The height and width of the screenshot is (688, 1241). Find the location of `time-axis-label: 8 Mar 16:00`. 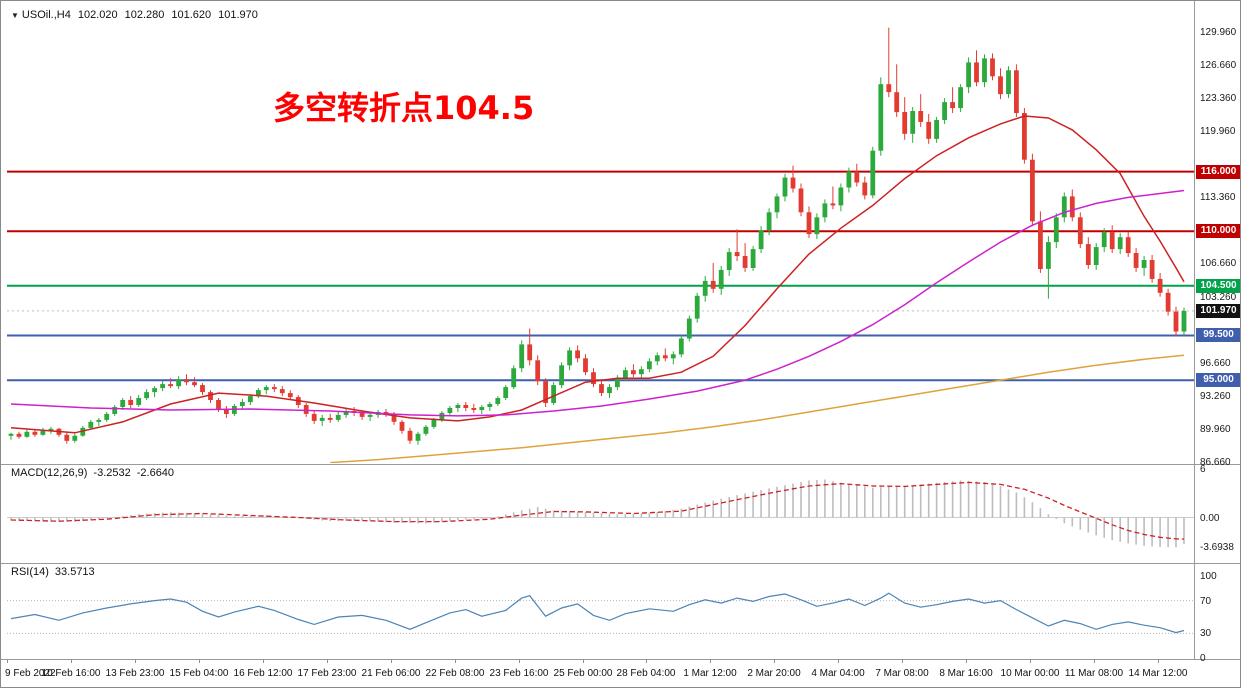

time-axis-label: 8 Mar 16:00 is located at coordinates (966, 673).